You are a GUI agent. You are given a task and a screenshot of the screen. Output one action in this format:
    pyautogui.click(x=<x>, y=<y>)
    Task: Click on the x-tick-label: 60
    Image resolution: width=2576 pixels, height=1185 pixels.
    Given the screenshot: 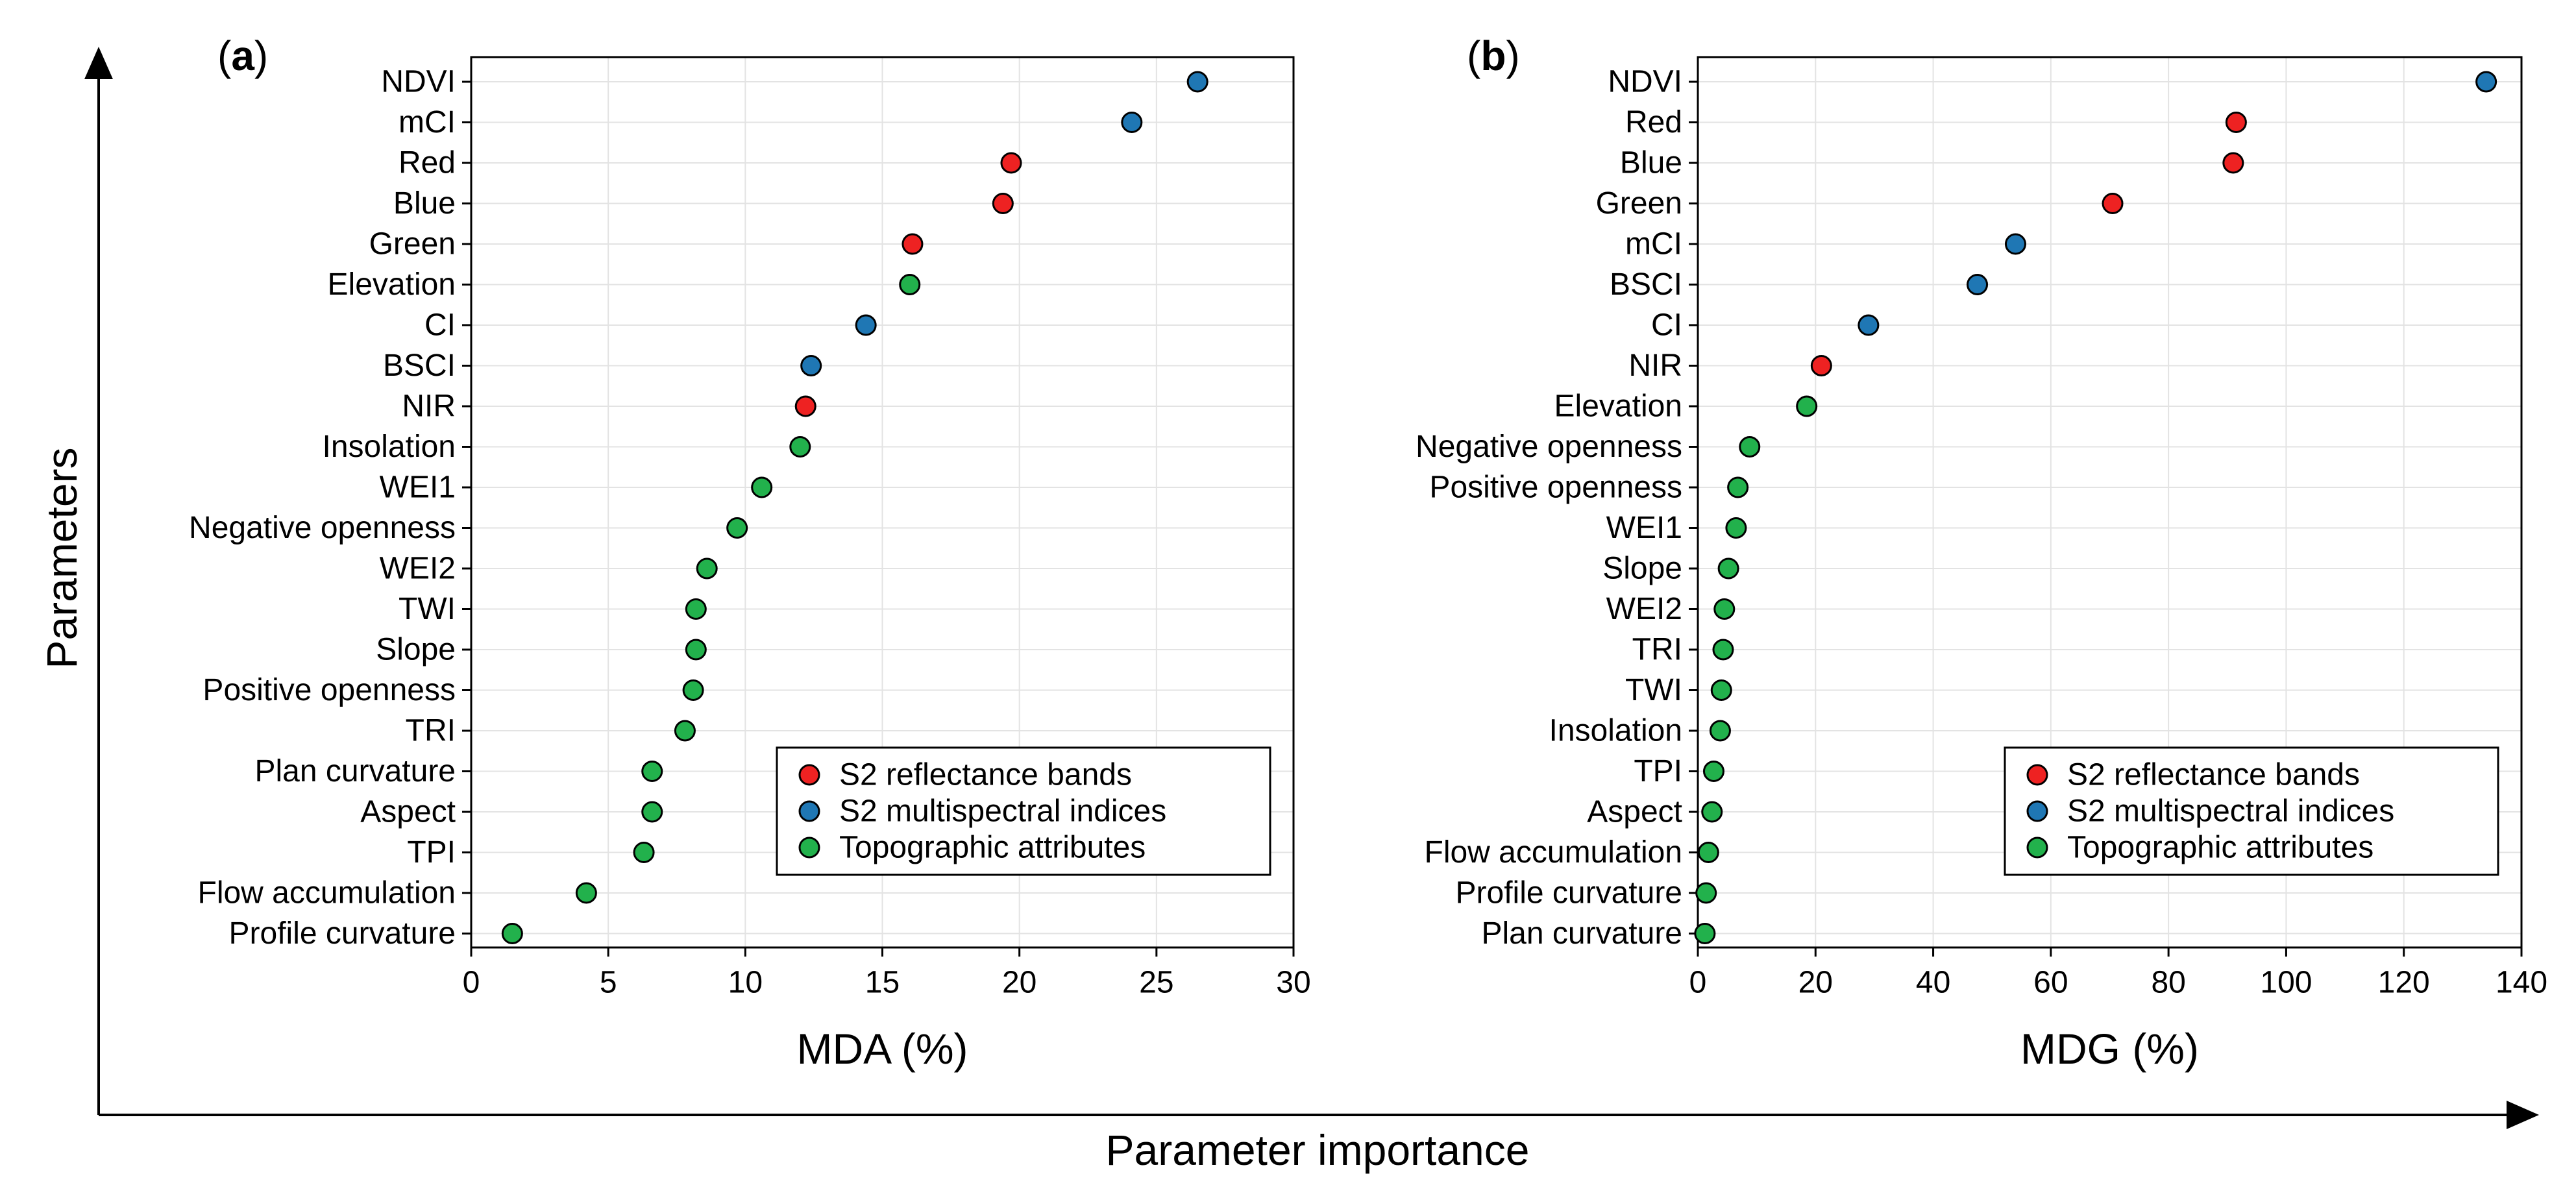 What is the action you would take?
    pyautogui.click(x=2050, y=983)
    